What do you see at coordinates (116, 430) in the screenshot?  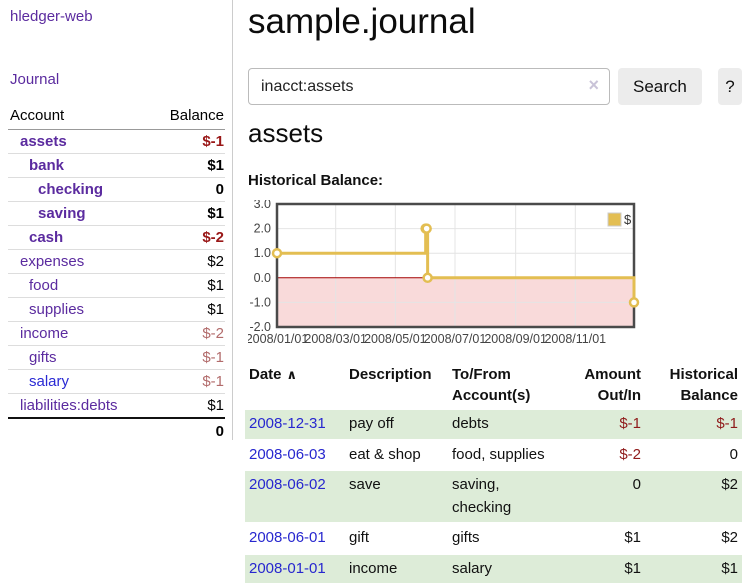 I see `accounts-total-row: 0` at bounding box center [116, 430].